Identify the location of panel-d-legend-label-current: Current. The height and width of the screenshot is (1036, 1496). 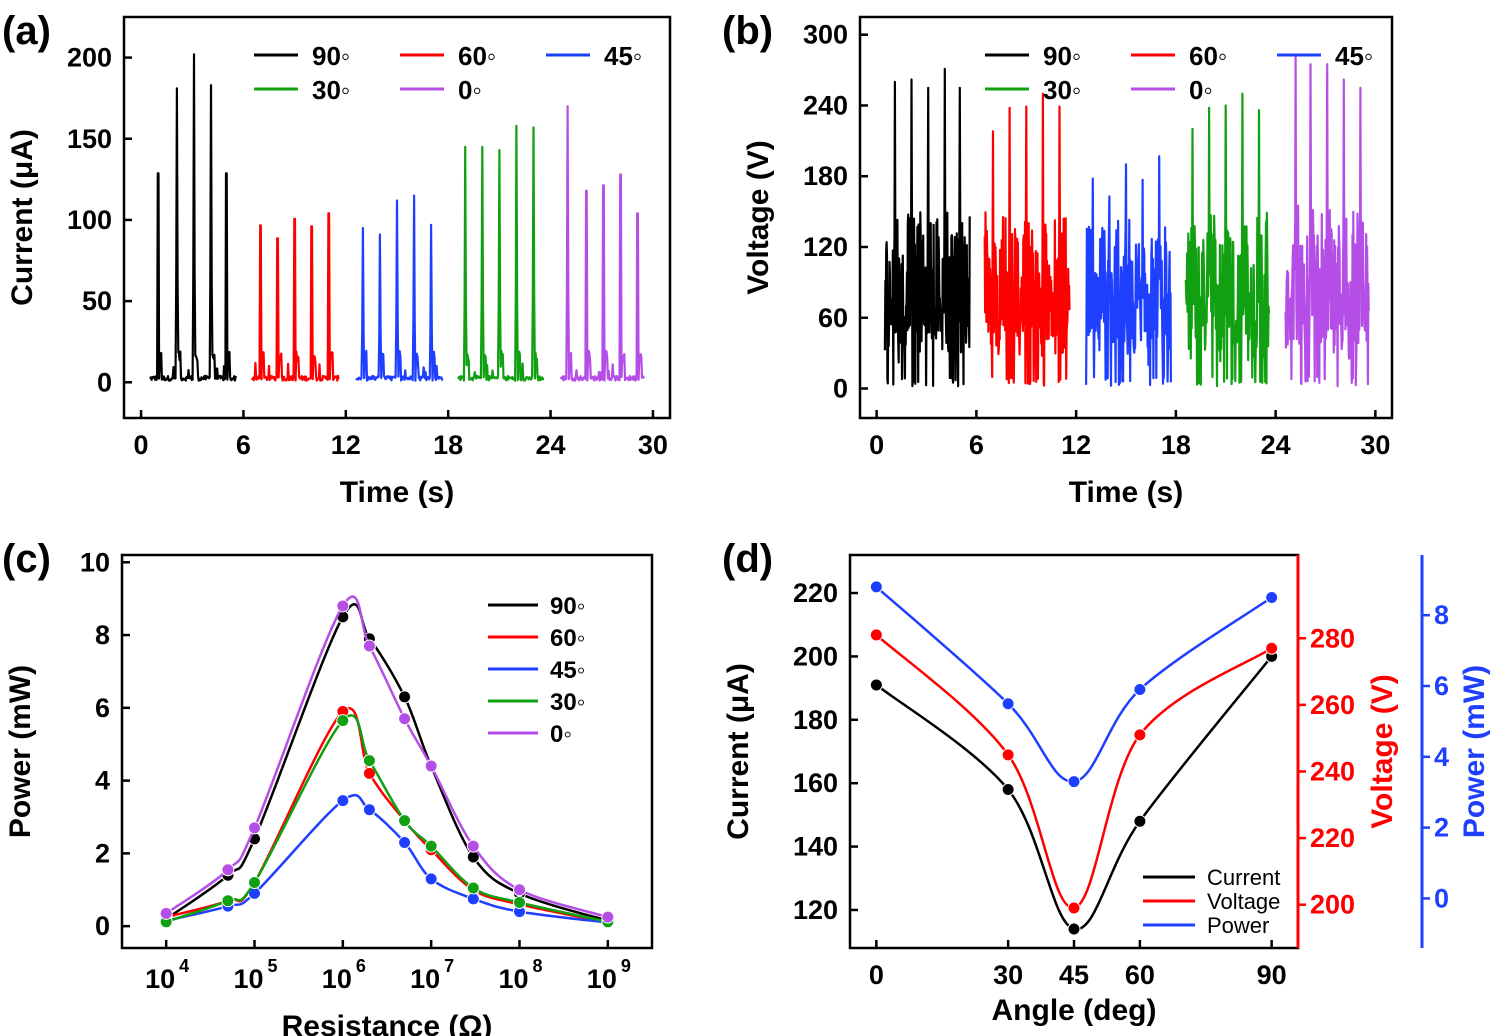
(1243, 877).